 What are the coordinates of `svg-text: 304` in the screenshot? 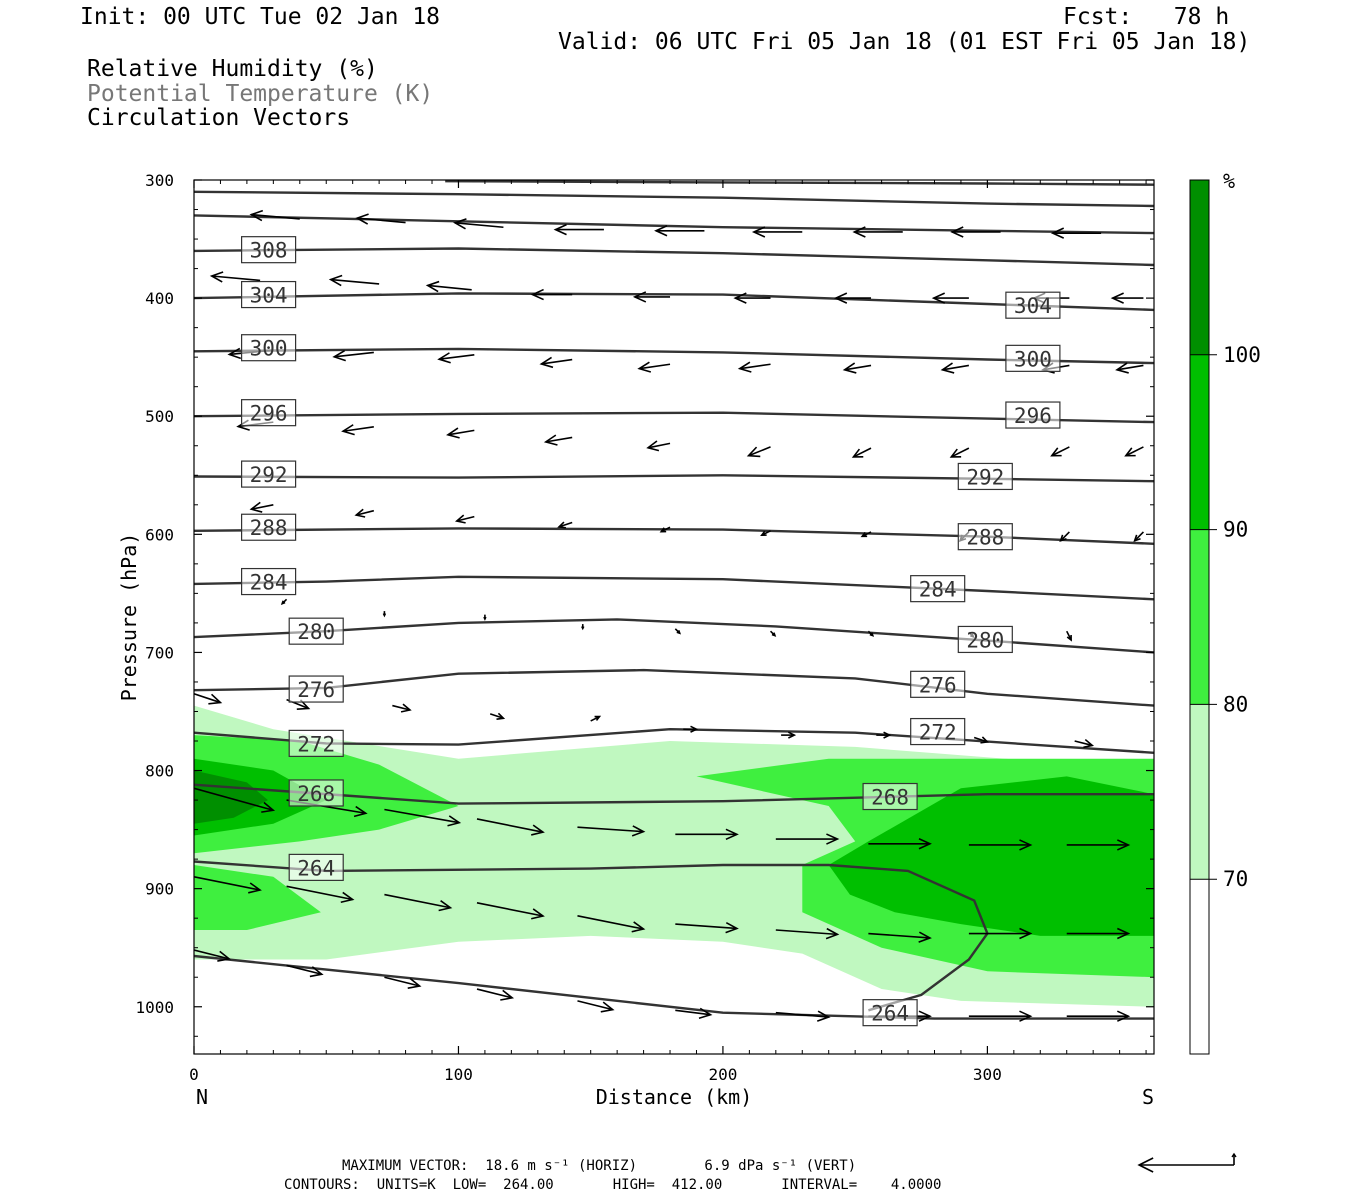 It's located at (269, 296).